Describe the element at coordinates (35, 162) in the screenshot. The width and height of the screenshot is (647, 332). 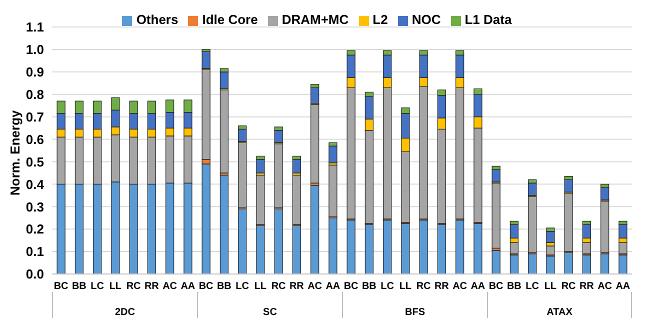
I see `y-tick-label: 0.5` at that location.